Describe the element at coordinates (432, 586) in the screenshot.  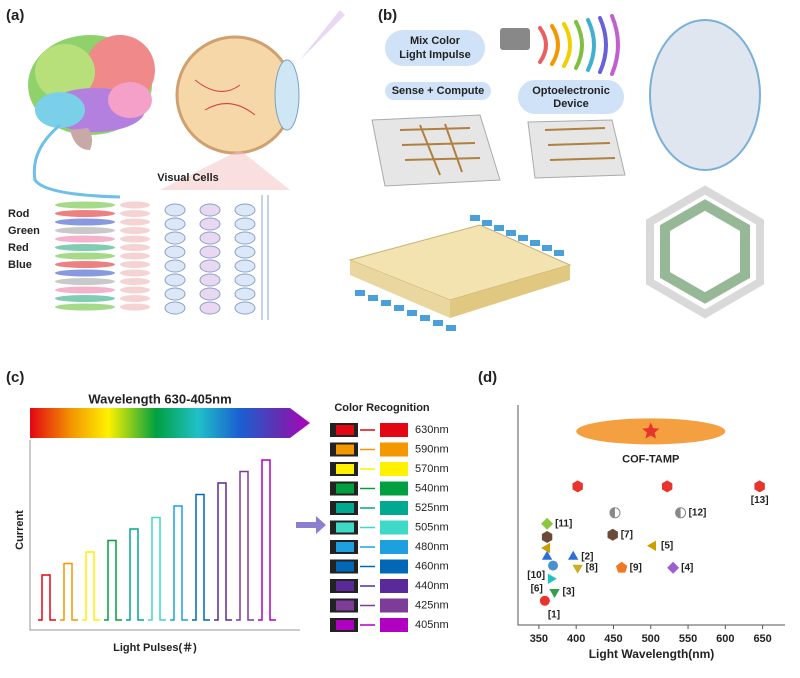
I see `wavelength-label: 440nm` at that location.